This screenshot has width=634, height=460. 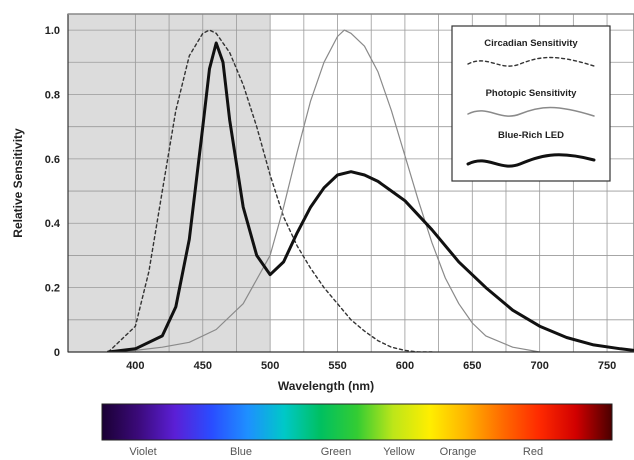 What do you see at coordinates (607, 366) in the screenshot?
I see `x-tick-label: 750` at bounding box center [607, 366].